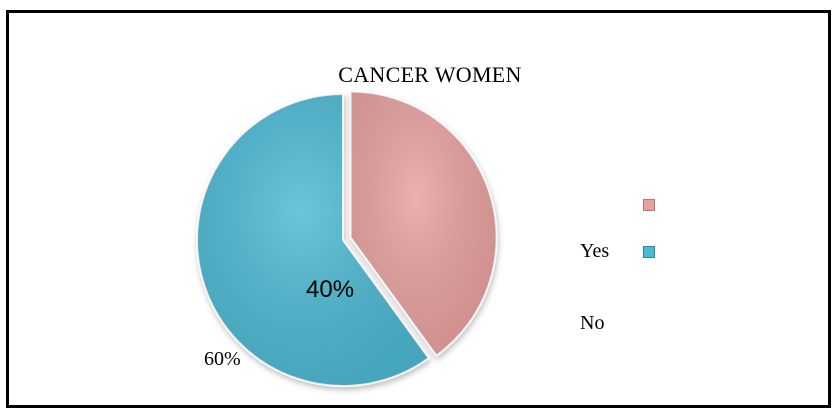 The height and width of the screenshot is (411, 835). What do you see at coordinates (595, 251) in the screenshot?
I see `legend-label-yes: Yes` at bounding box center [595, 251].